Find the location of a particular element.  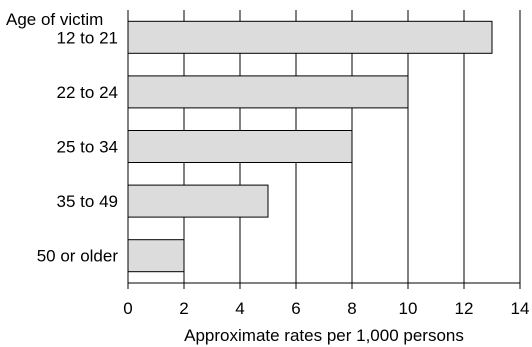

x-tick-label-0: 0 is located at coordinates (127, 308).